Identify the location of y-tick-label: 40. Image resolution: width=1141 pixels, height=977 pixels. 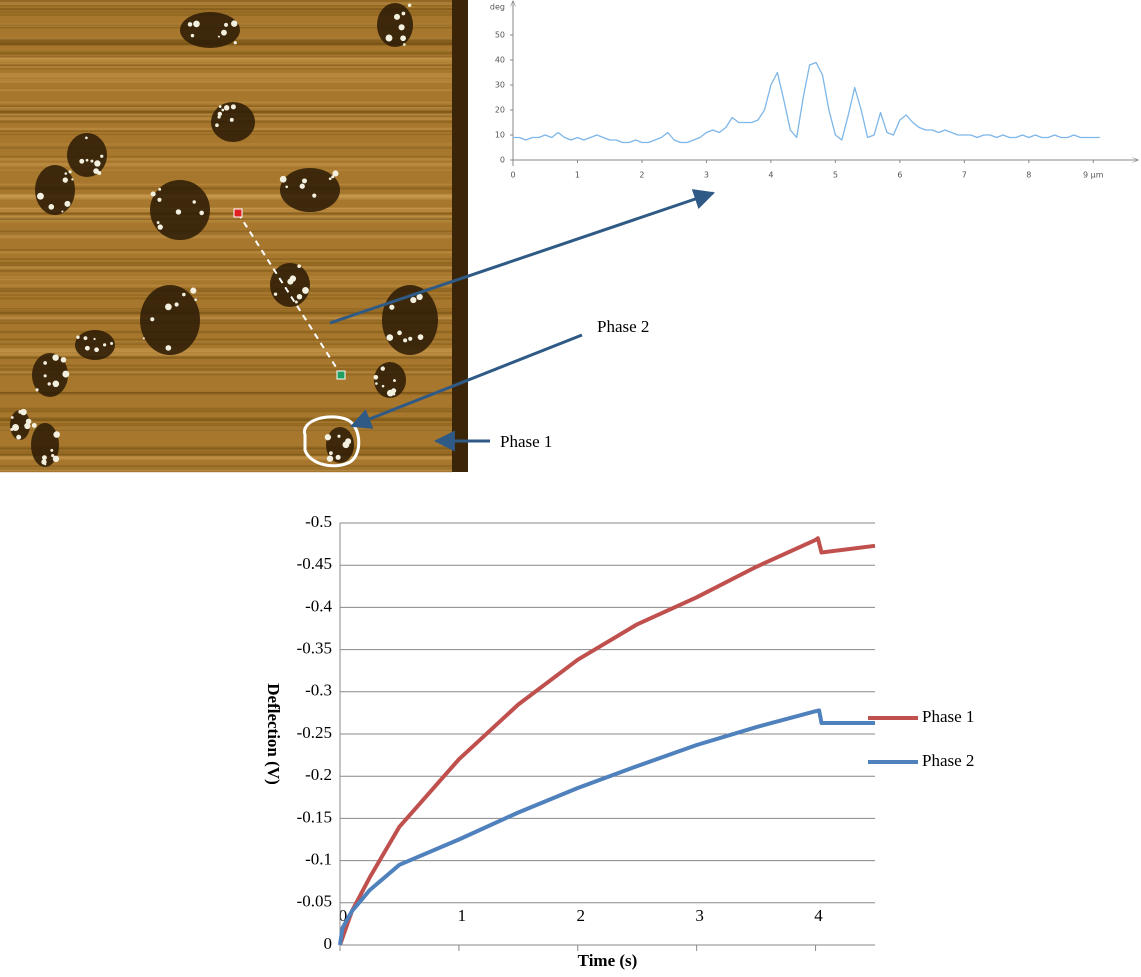
(500, 60).